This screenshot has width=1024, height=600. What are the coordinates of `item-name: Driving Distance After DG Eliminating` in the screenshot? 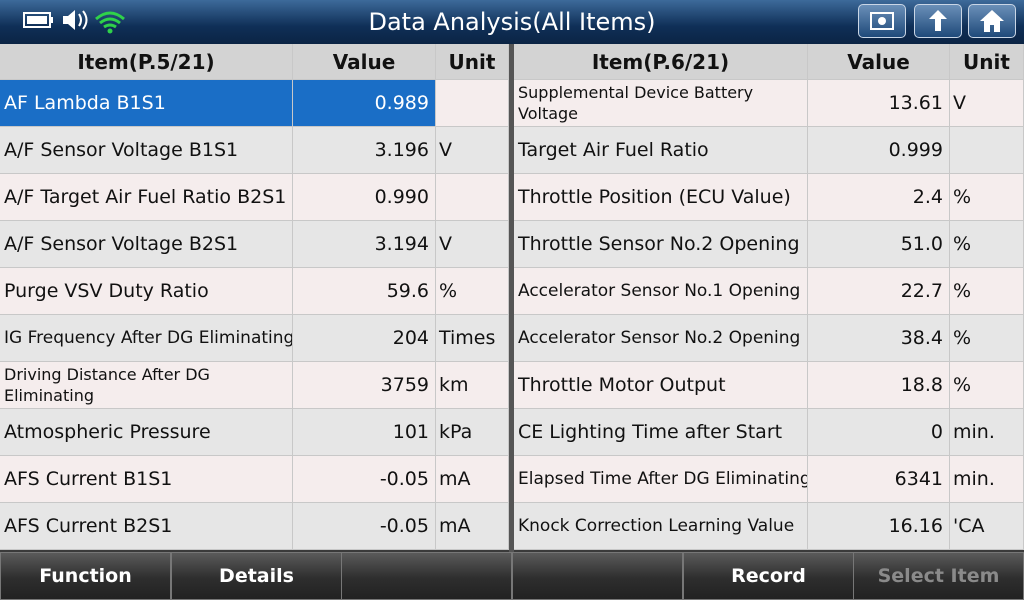 It's located at (146, 385).